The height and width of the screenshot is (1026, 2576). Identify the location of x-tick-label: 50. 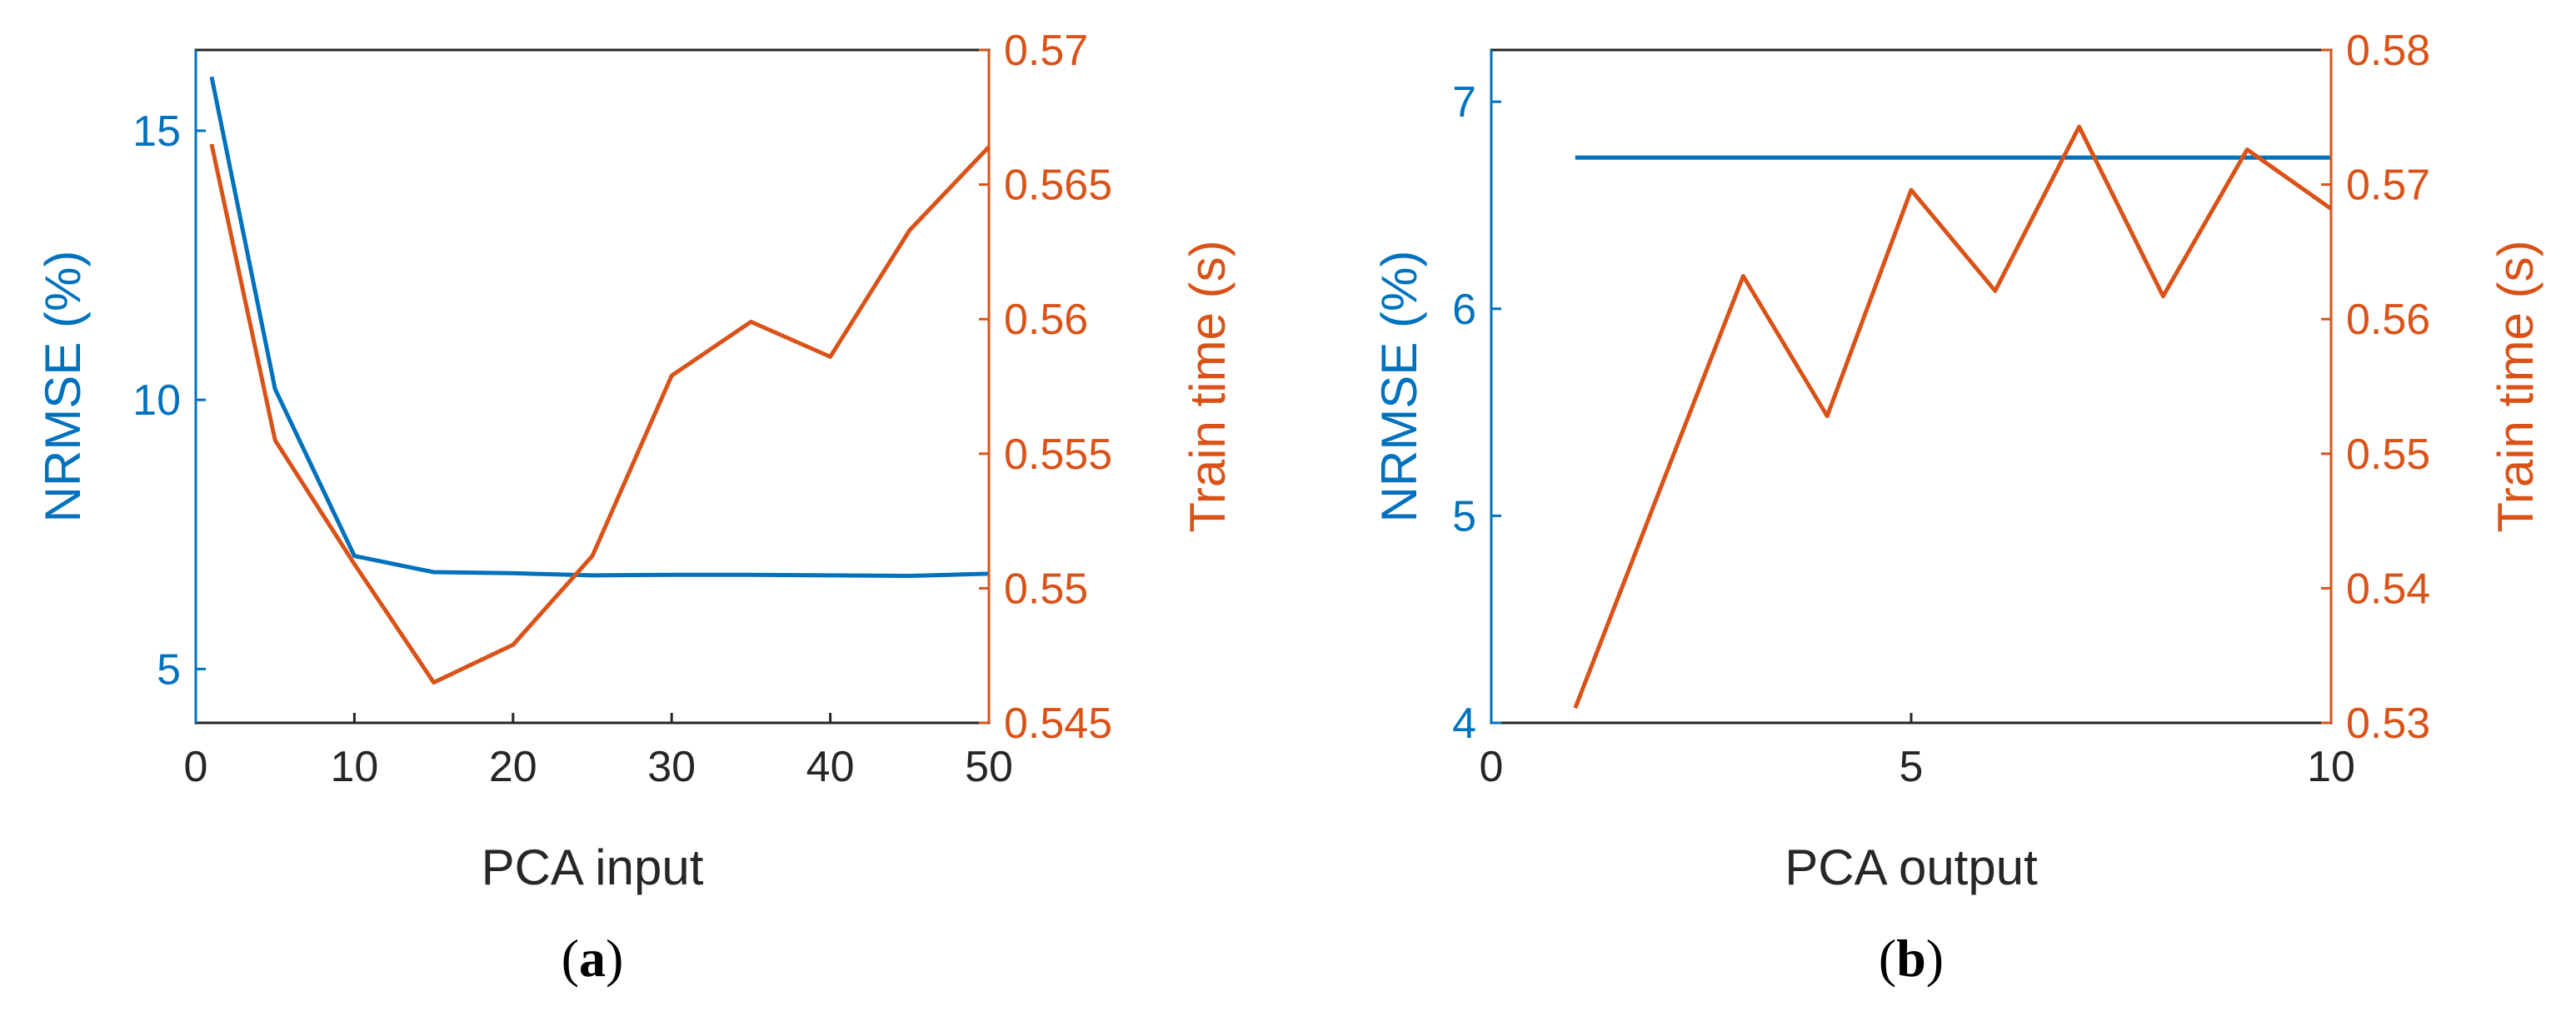
(989, 767).